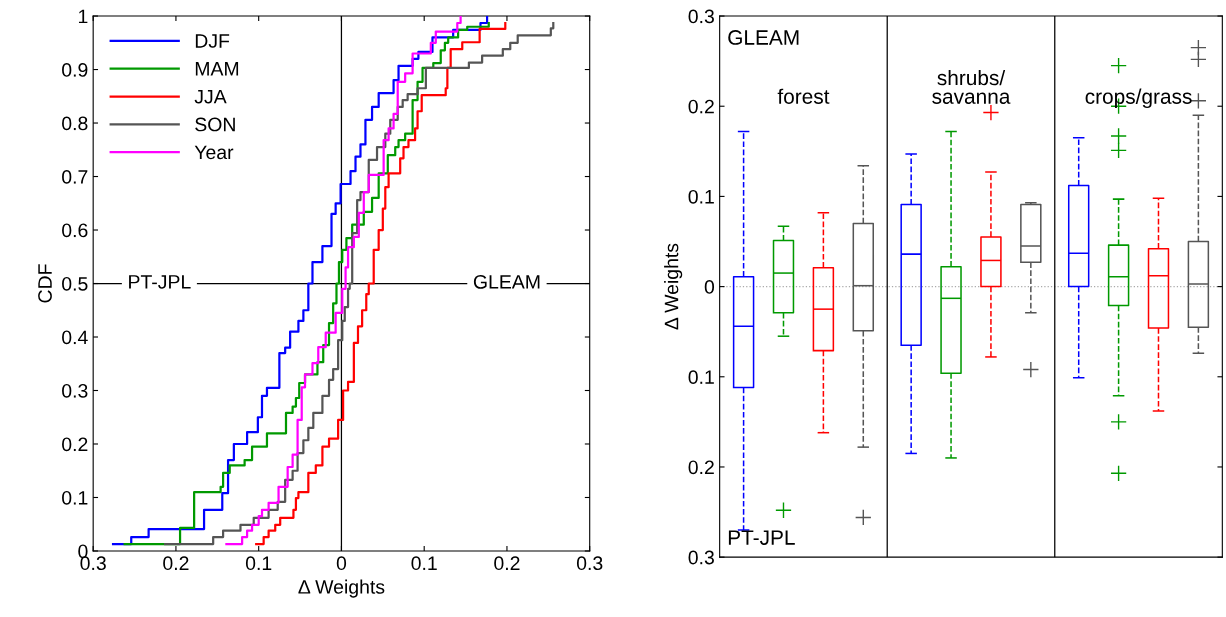  Describe the element at coordinates (75, 230) in the screenshot. I see `y-tick-label: 0.6` at that location.